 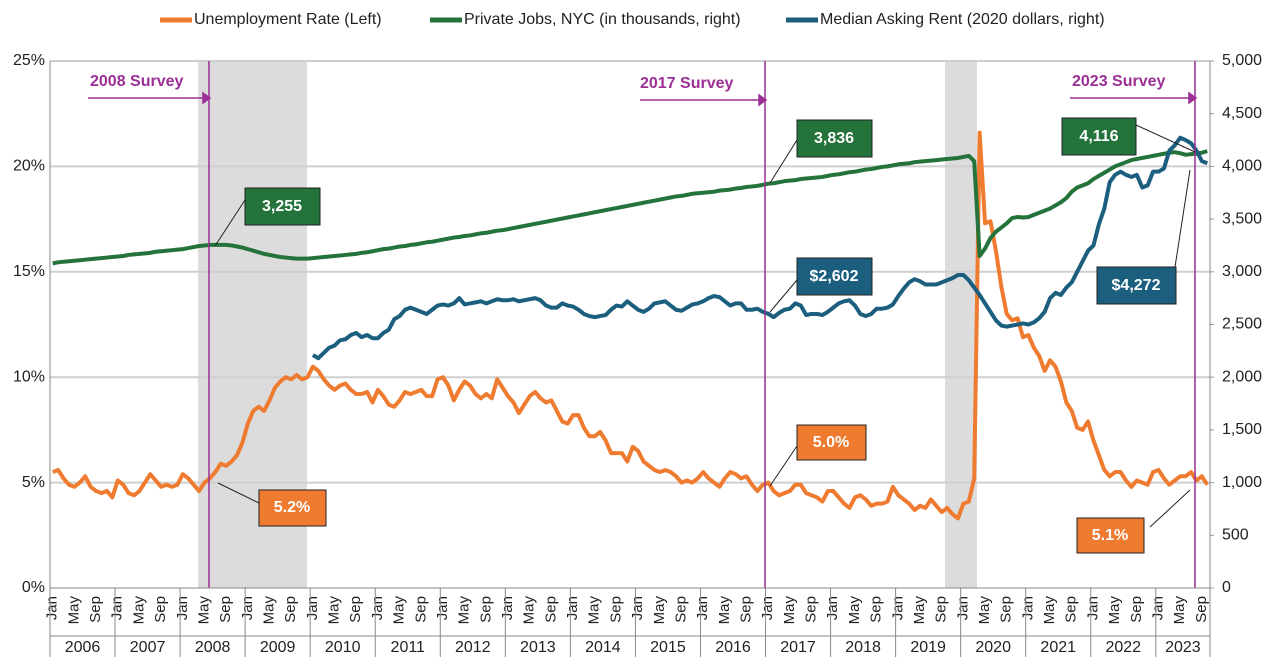 I want to click on year-label: 2021, so click(x=1058, y=647).